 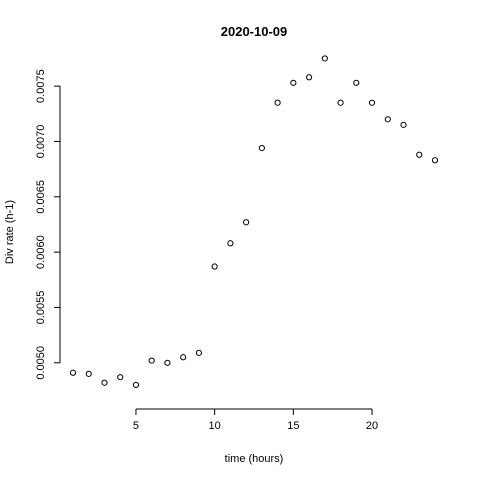 I want to click on y-axis-label: Div rate (h-1), so click(x=10, y=232).